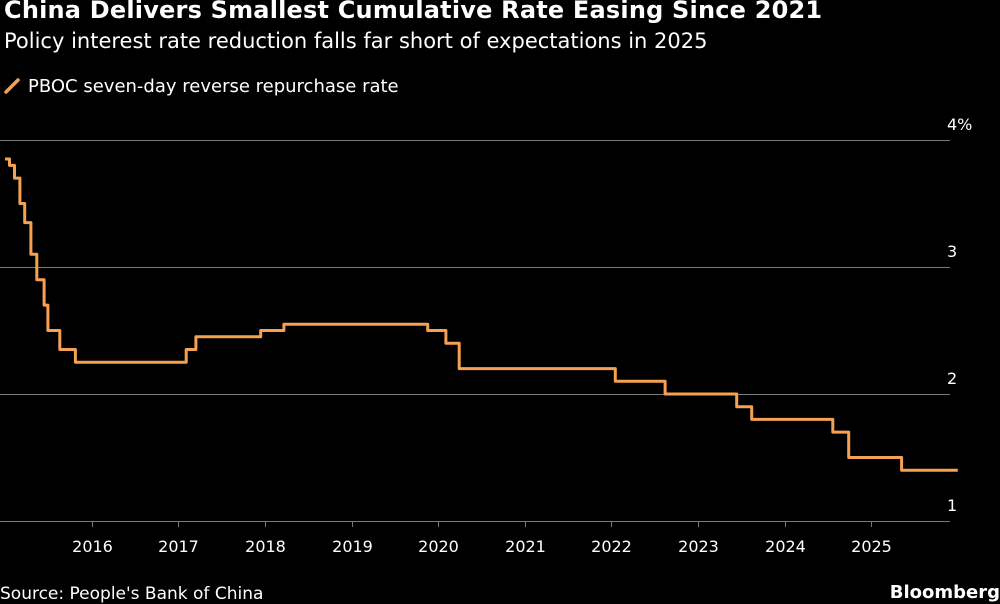  Describe the element at coordinates (178, 546) in the screenshot. I see `x-tick-label: 2017` at that location.